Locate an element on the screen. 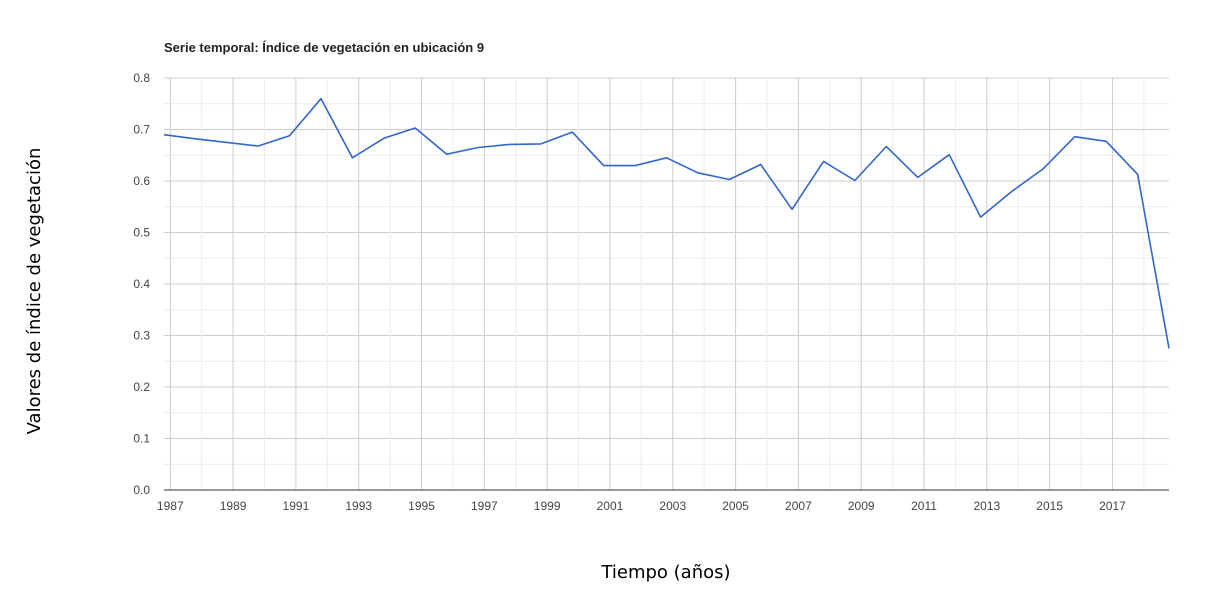 This screenshot has width=1207, height=612. x-tick-label: 2003 is located at coordinates (672, 506).